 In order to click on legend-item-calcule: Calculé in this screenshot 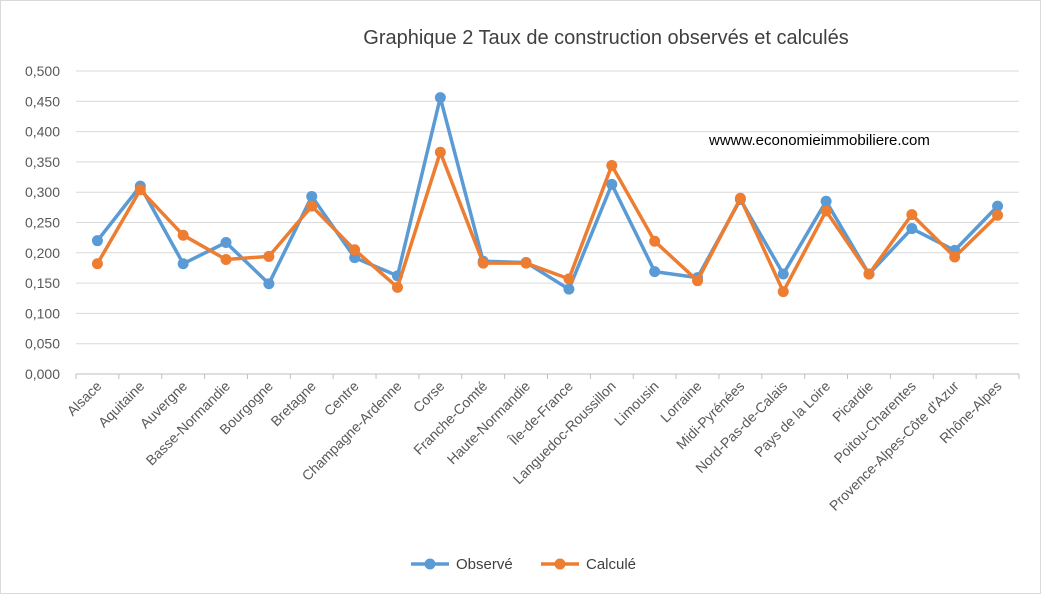, I will do `click(588, 564)`.